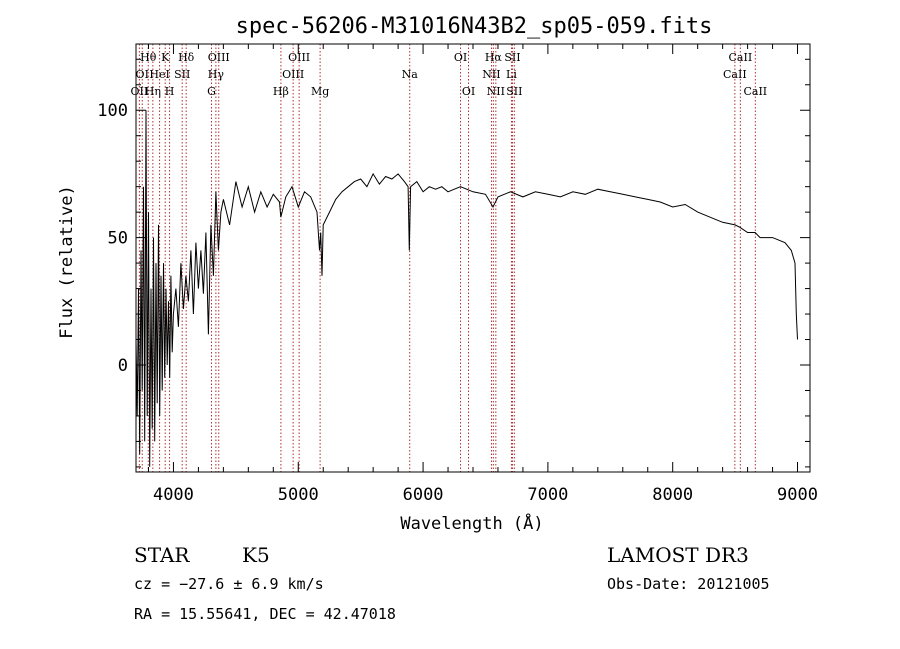 The height and width of the screenshot is (649, 900). What do you see at coordinates (219, 57) in the screenshot?
I see `line-label-9: OIII` at bounding box center [219, 57].